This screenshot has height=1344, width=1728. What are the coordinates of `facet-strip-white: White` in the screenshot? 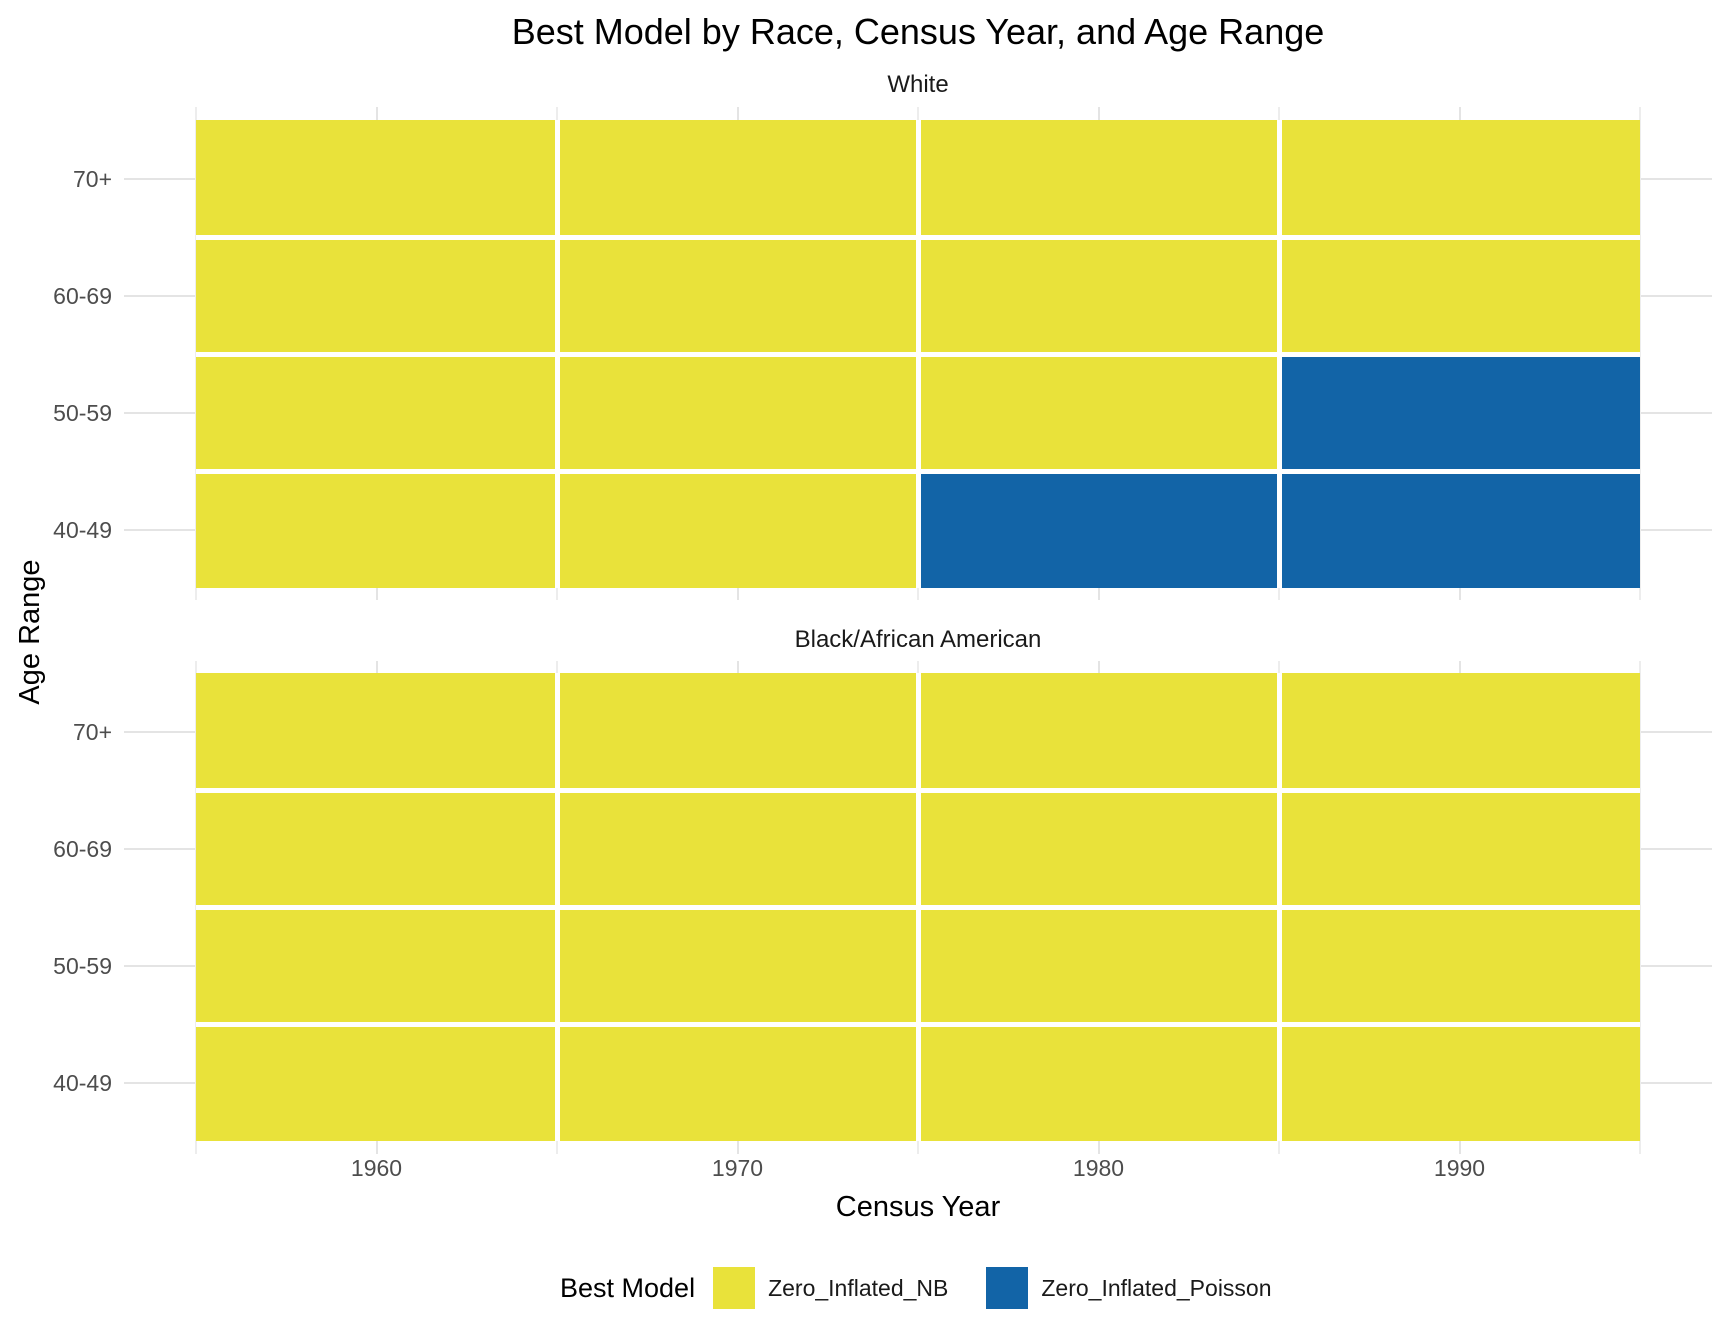 It's located at (918, 84).